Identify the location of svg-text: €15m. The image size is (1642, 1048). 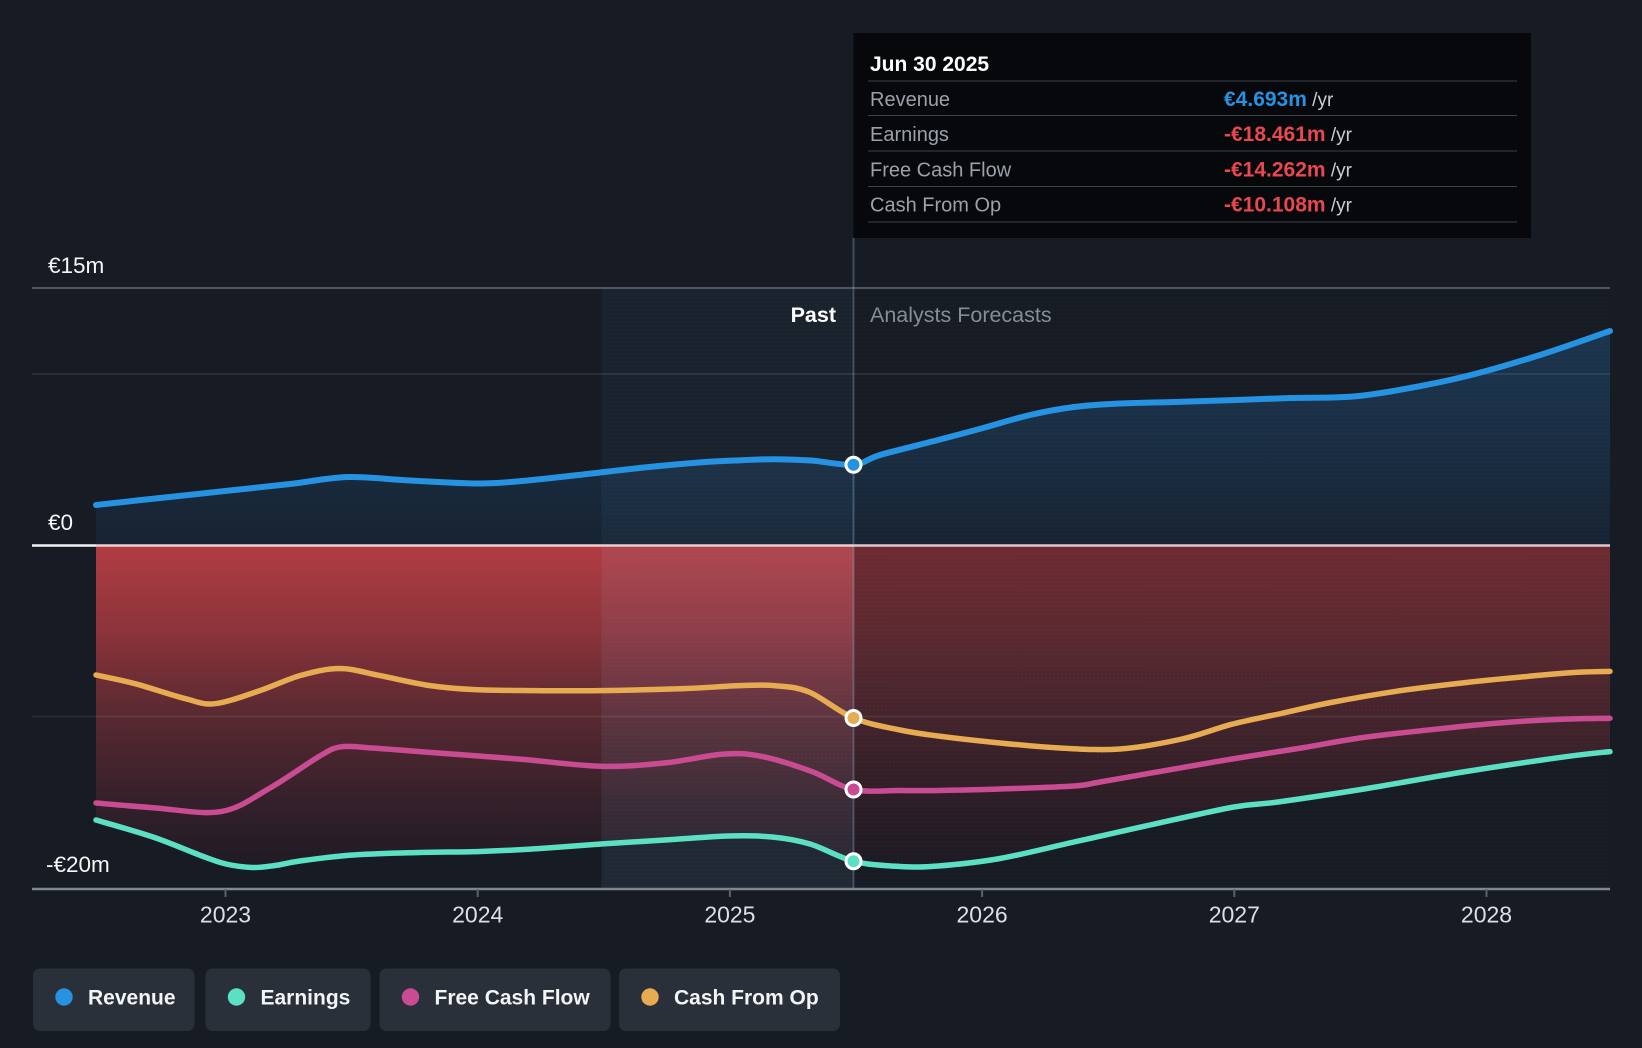
(76, 265).